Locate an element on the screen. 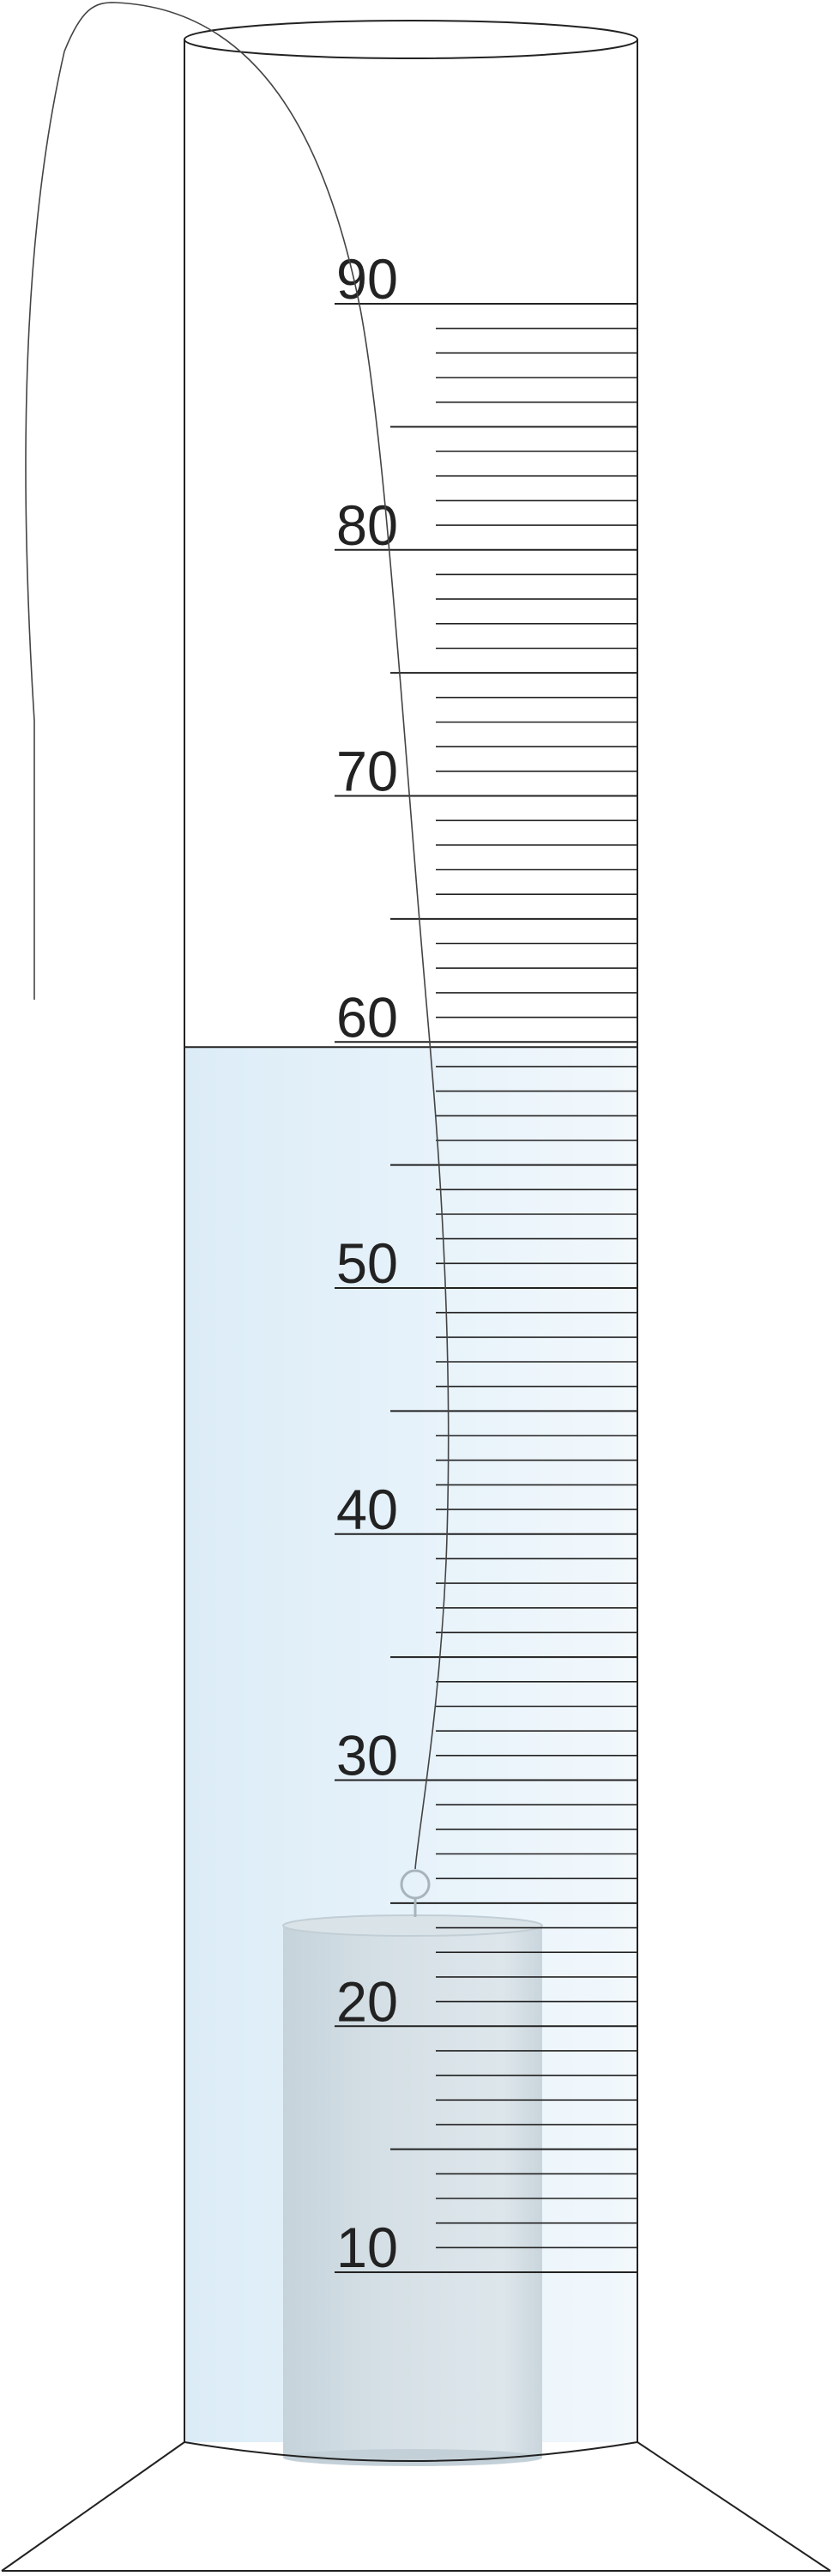 The width and height of the screenshot is (833, 2576). submerged-cylinder is located at coordinates (412, 2190).